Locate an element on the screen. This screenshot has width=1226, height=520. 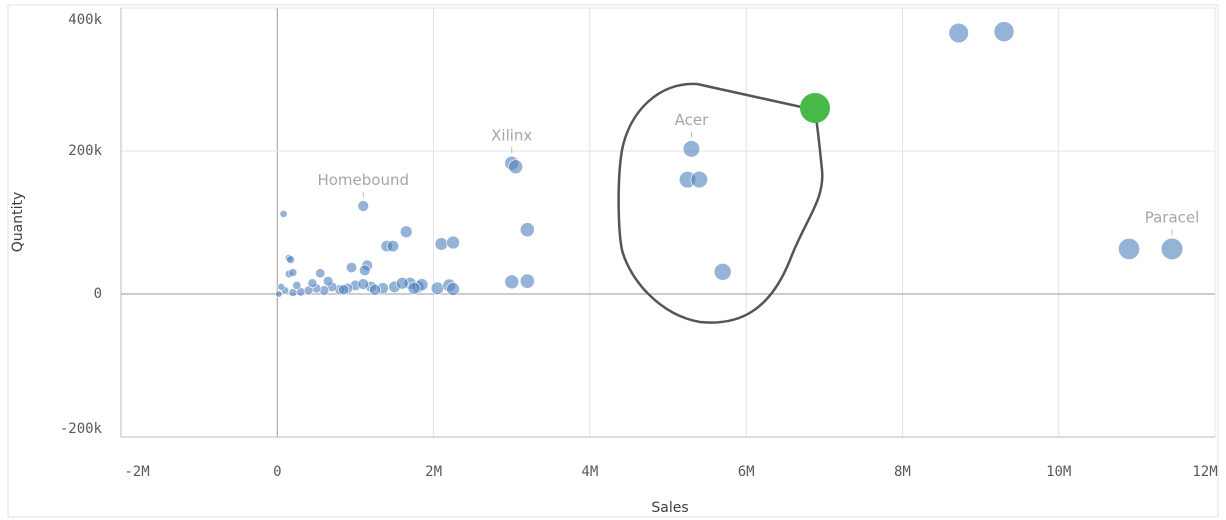
y-axis-title: Quantity is located at coordinates (18, 222).